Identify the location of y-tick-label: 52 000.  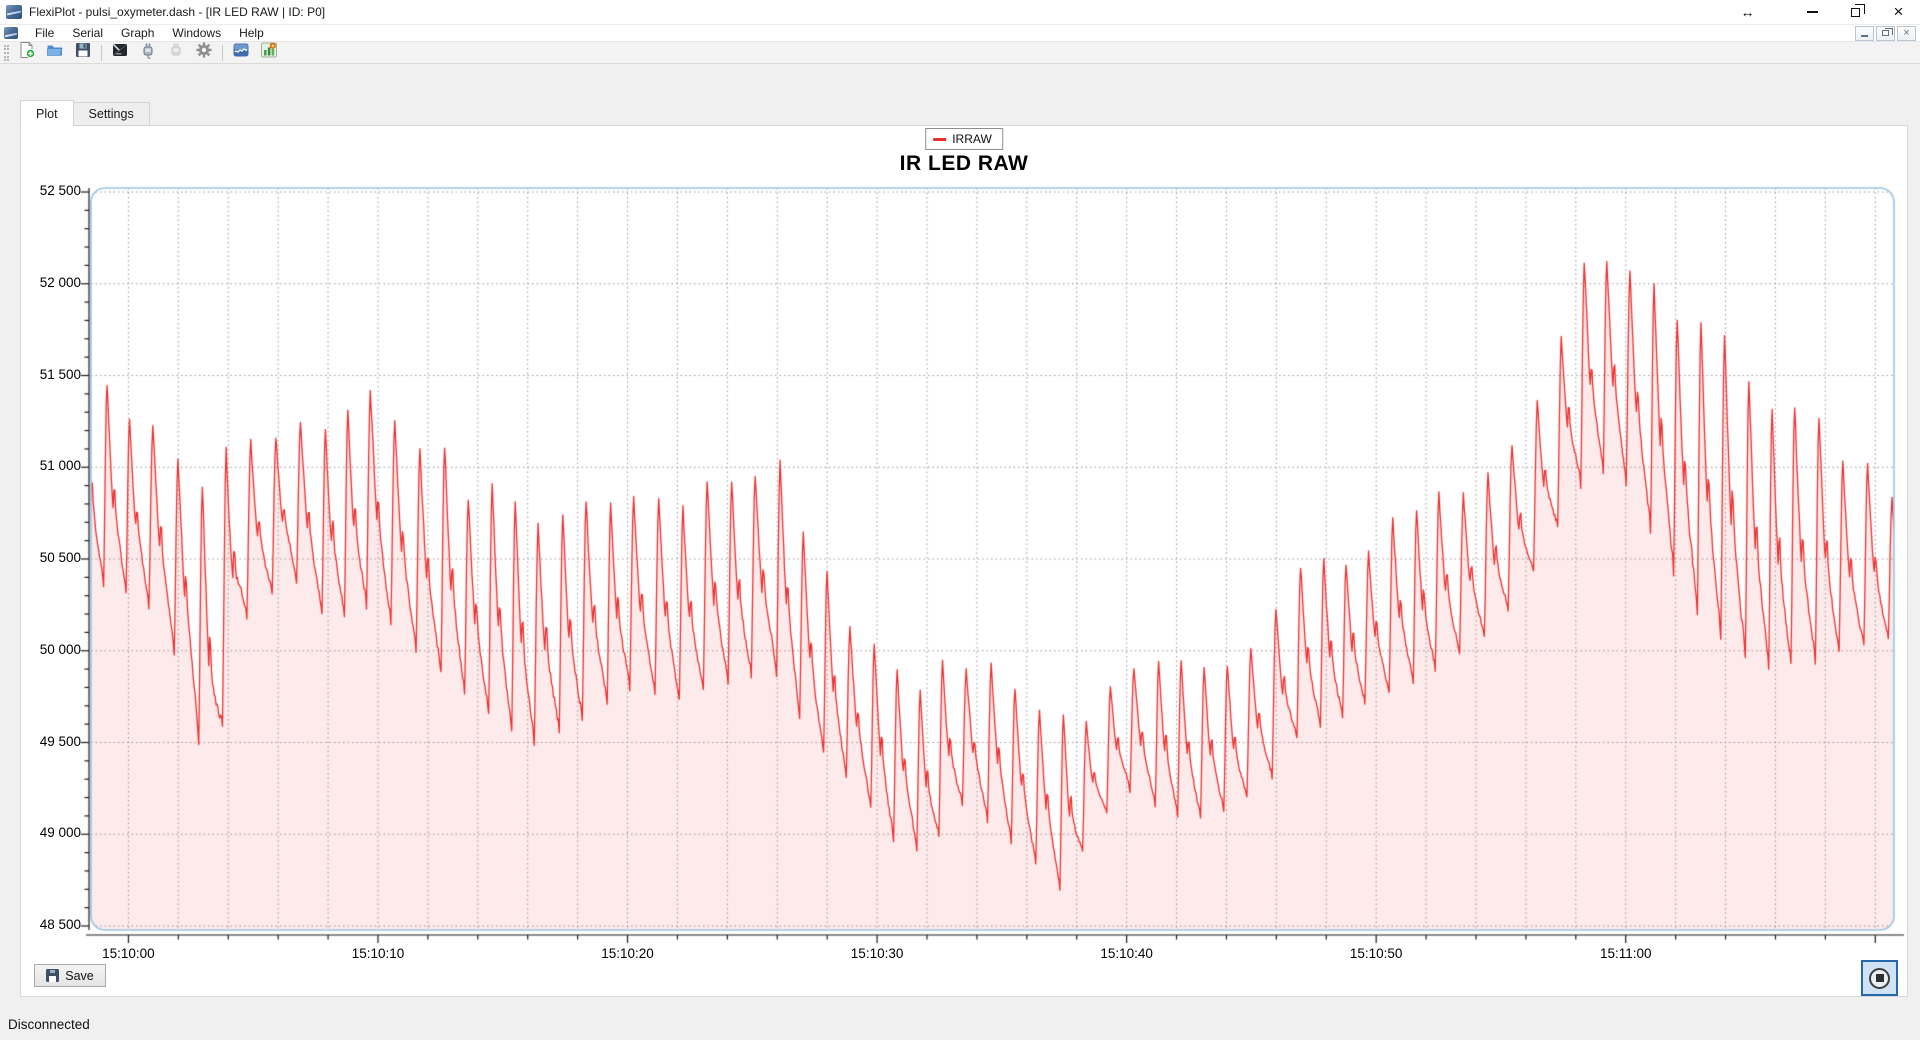
(60, 282).